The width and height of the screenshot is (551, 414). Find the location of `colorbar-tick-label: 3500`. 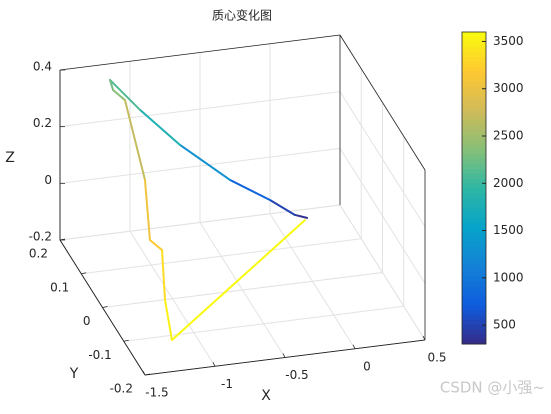

colorbar-tick-label: 3500 is located at coordinates (508, 41).